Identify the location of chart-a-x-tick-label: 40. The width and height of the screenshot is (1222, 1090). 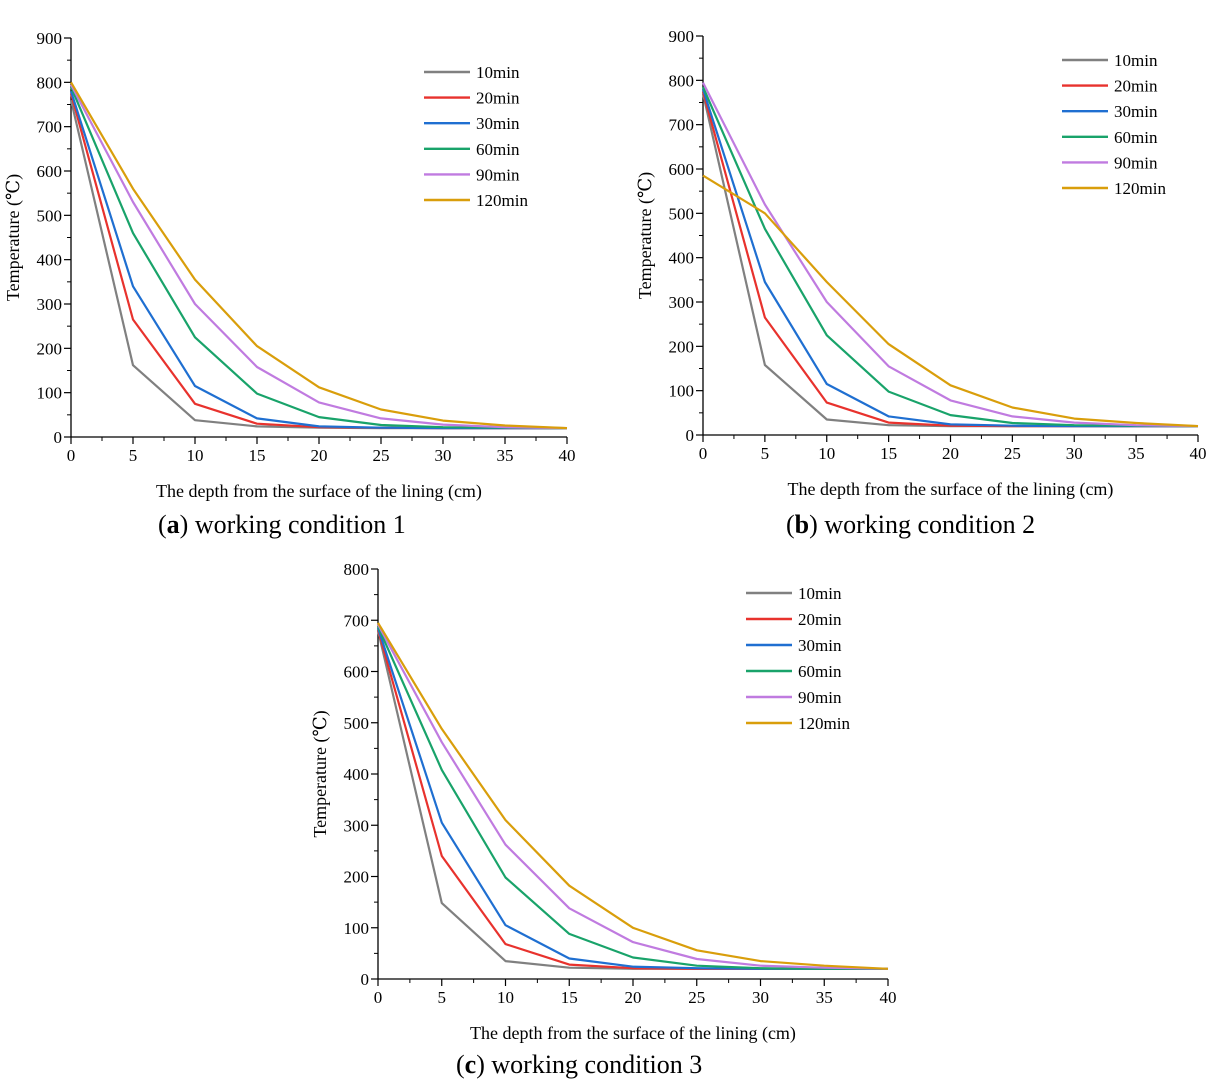
(567, 455).